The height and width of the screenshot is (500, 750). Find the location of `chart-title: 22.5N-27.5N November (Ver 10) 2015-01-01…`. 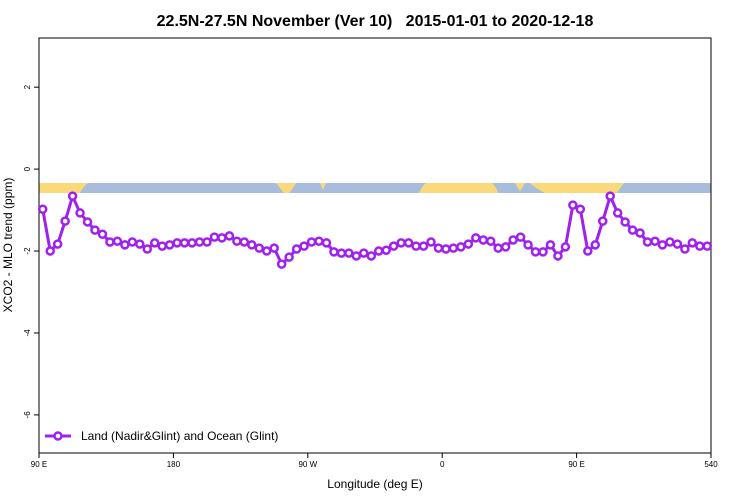

chart-title: 22.5N-27.5N November (Ver 10) 2015-01-01… is located at coordinates (375, 21).